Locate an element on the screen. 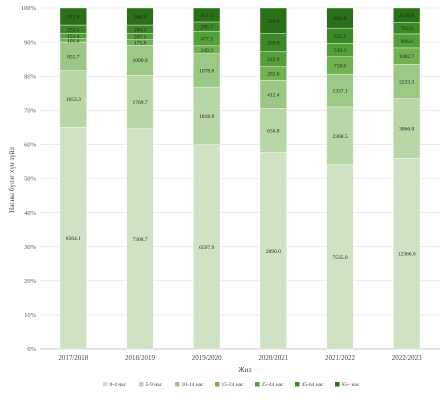 This screenshot has height=406, width=448. legend-label: 15-24 нас is located at coordinates (233, 385).